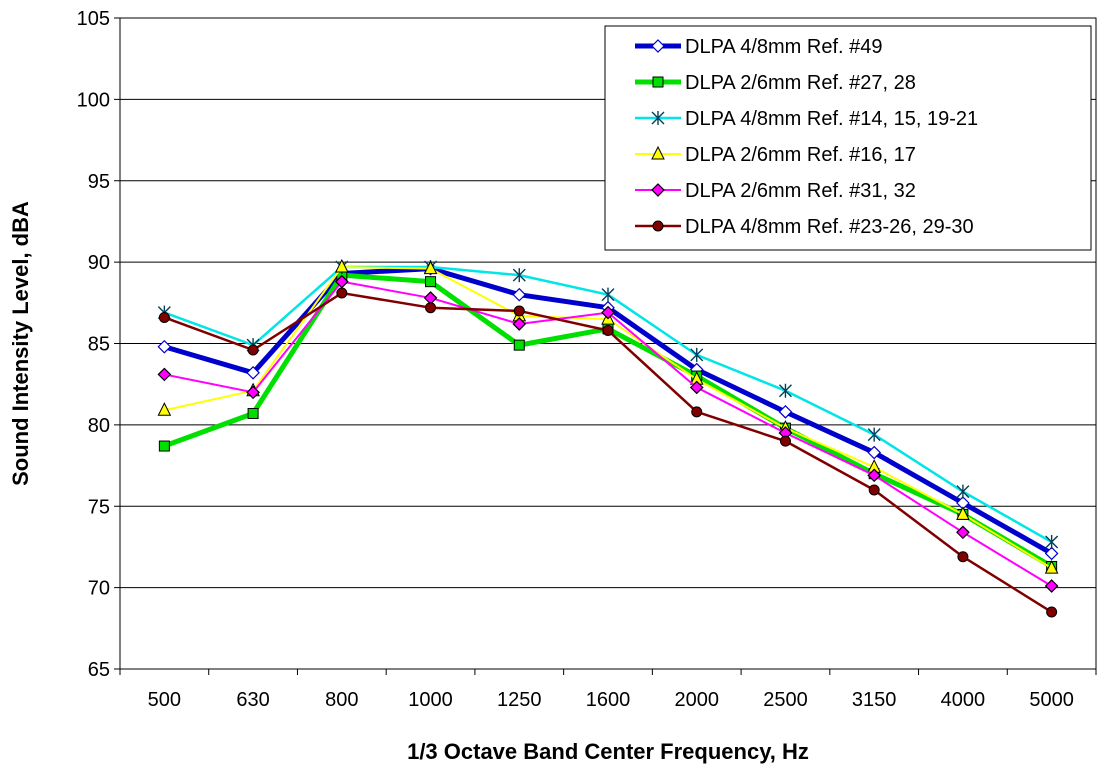  I want to click on legend-entry: DLPA 2/6mm Ref. #16, 17, so click(775, 155).